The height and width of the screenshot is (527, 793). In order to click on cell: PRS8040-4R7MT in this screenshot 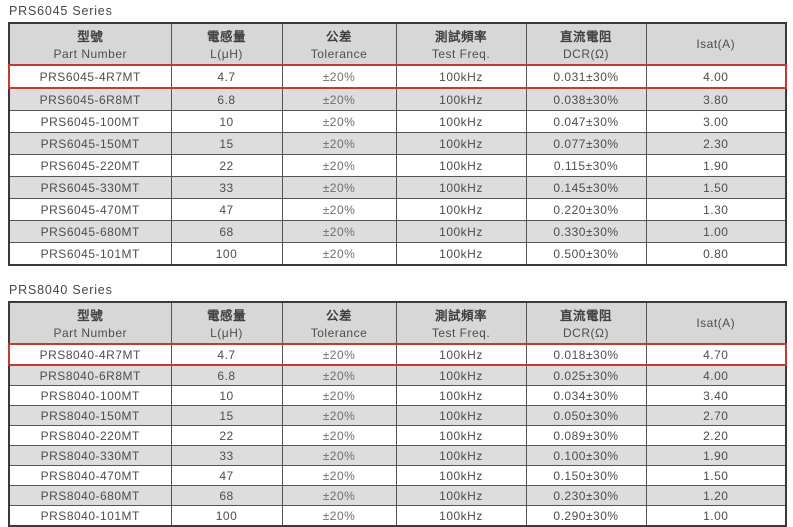, I will do `click(90, 354)`.